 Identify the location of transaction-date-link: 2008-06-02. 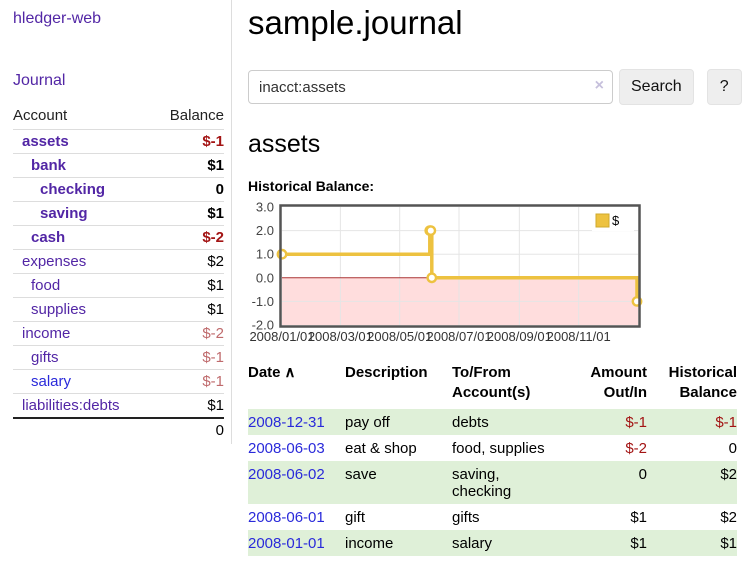
(286, 474).